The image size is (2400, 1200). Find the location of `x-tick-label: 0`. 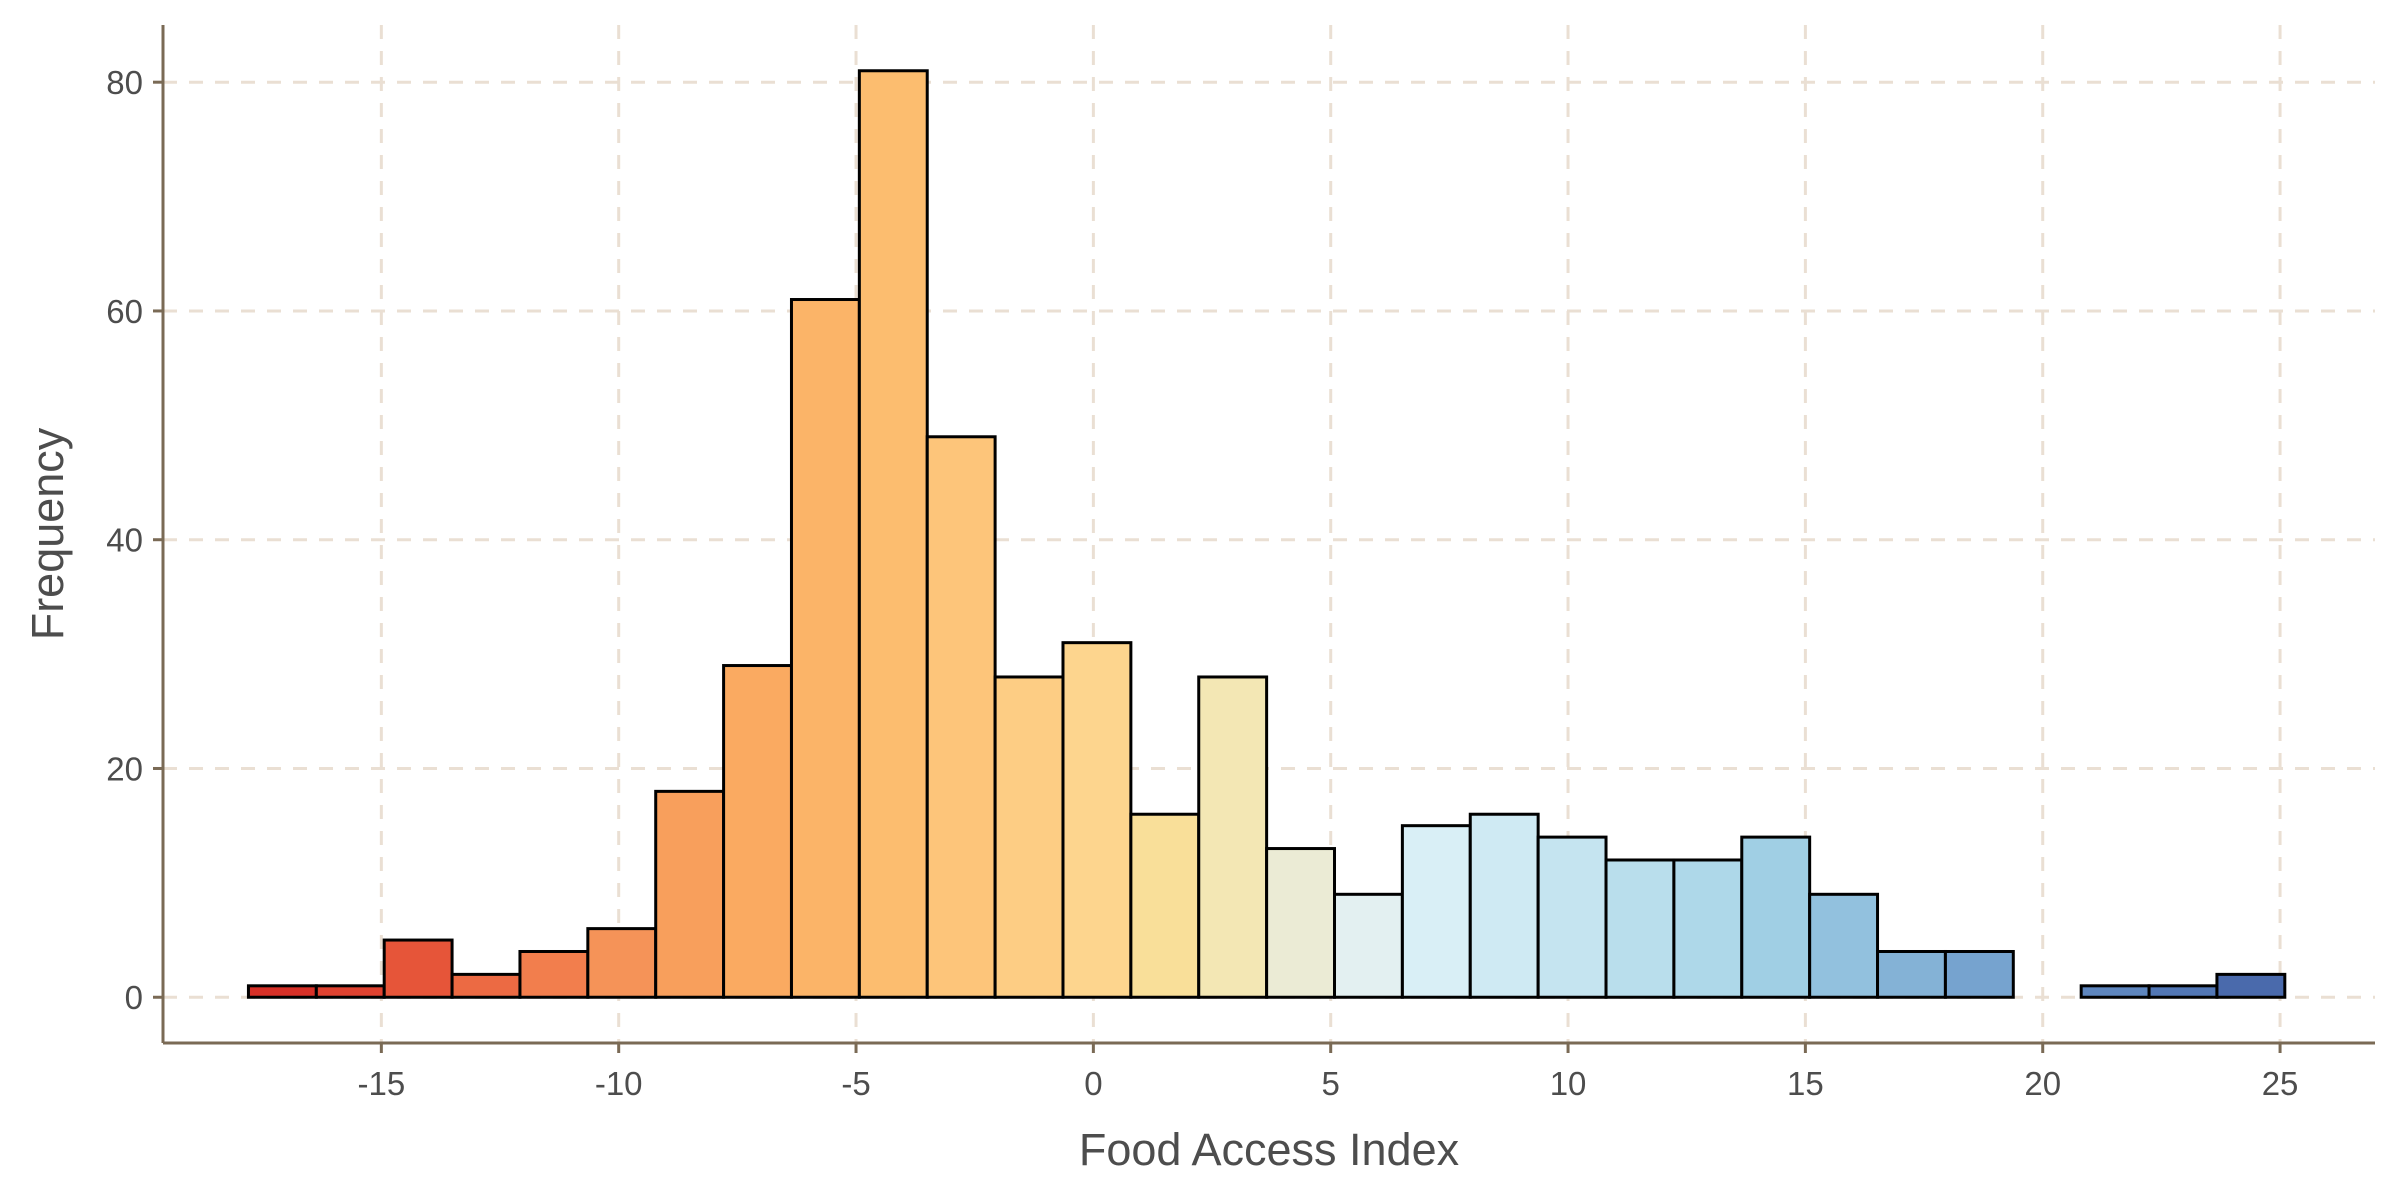

x-tick-label: 0 is located at coordinates (1093, 1083).